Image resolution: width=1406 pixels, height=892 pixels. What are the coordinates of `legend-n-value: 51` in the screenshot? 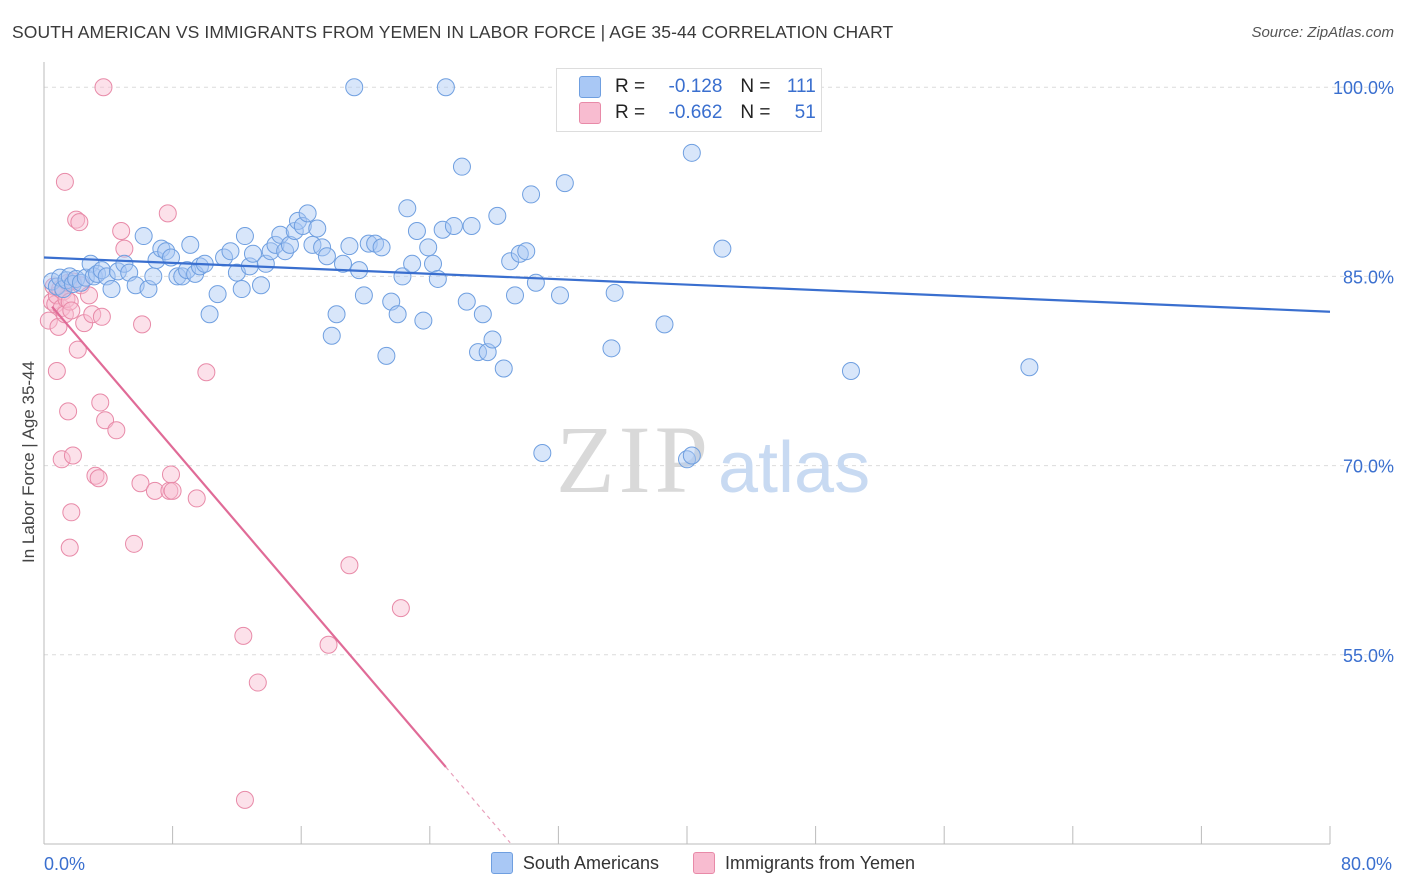 It's located at (805, 112).